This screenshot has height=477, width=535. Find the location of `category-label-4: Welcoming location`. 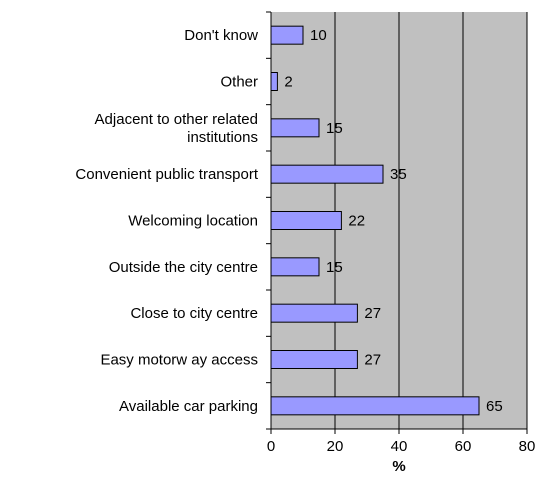

category-label-4: Welcoming location is located at coordinates (193, 221).